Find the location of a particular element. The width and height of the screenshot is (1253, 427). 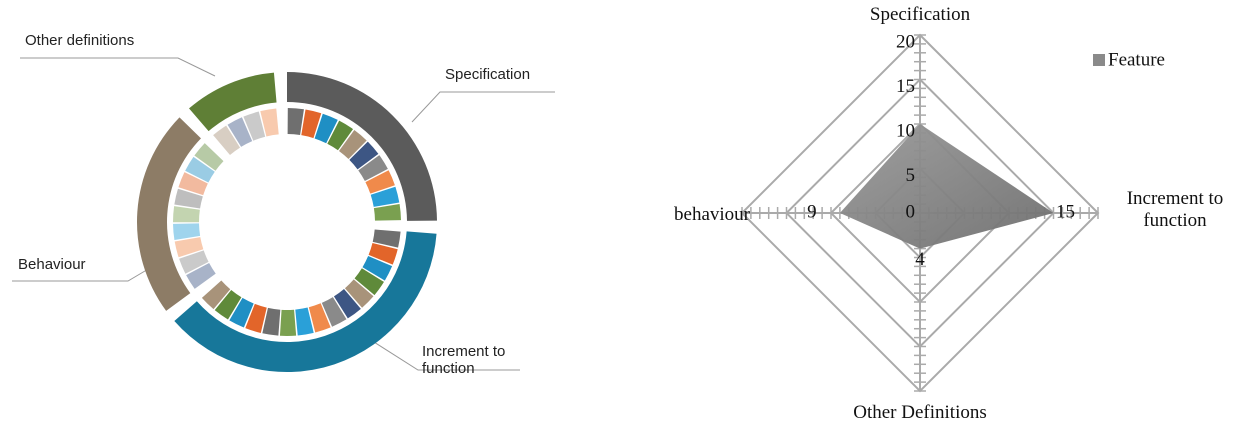

r-tick-label: 15 is located at coordinates (905, 86).